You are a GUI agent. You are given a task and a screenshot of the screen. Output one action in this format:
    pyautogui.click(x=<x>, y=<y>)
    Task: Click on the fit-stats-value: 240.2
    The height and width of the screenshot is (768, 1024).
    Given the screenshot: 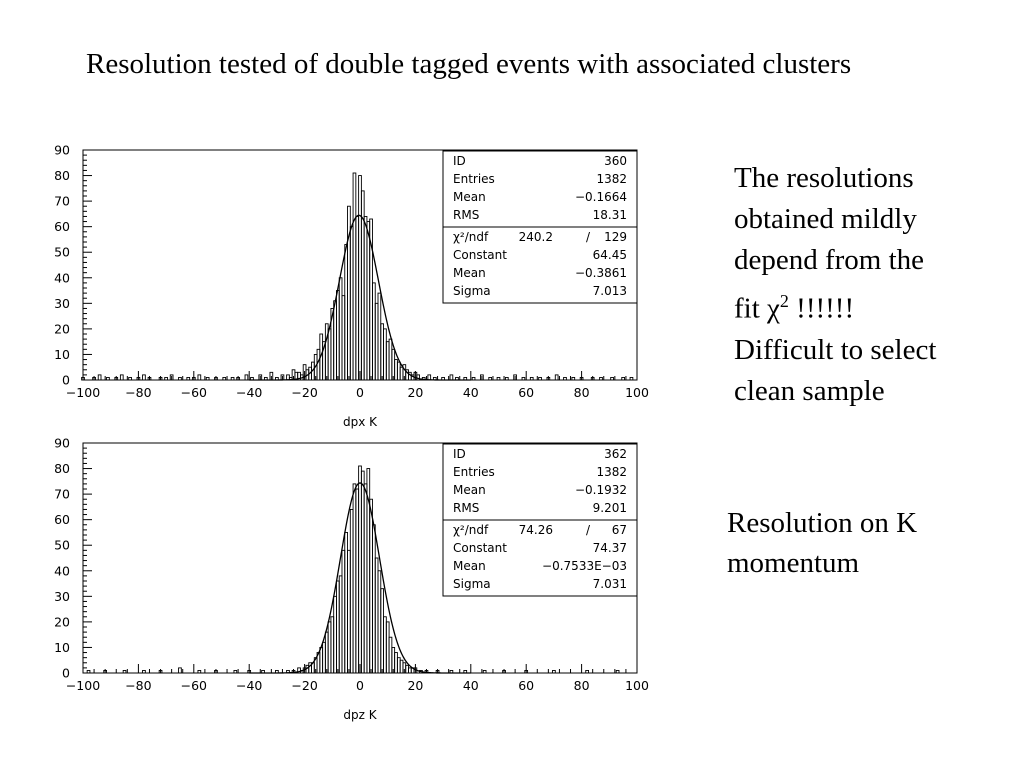 What is the action you would take?
    pyautogui.click(x=536, y=237)
    